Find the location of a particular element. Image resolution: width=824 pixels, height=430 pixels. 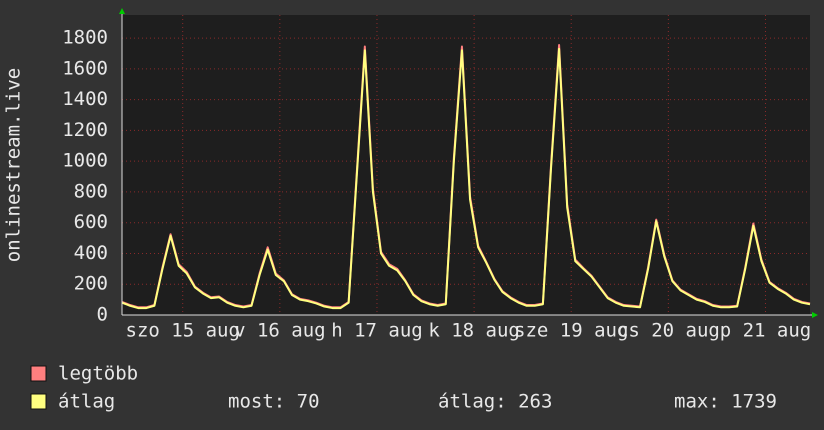

legend-label: legtöbb is located at coordinates (98, 374).